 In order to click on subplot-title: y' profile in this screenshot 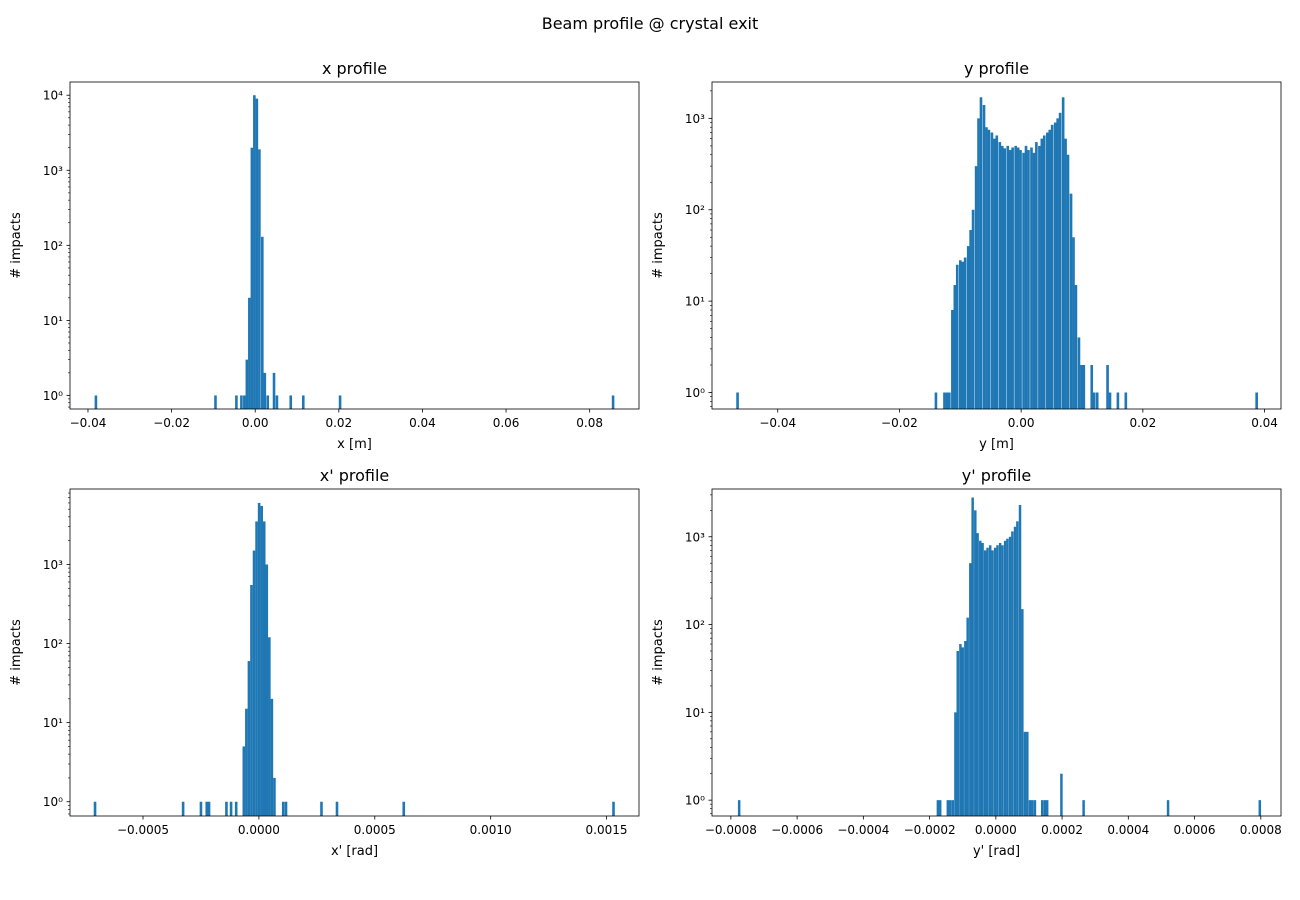, I will do `click(997, 475)`.